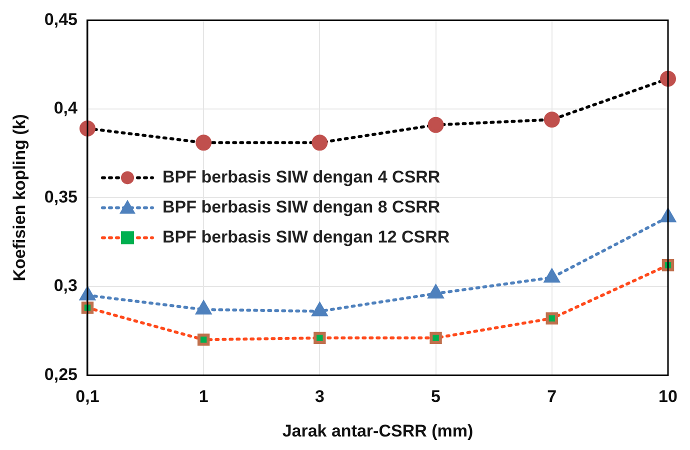 This screenshot has width=690, height=450. What do you see at coordinates (301, 176) in the screenshot?
I see `legend-label: BPF berbasis SIW dengan 4 CSRR` at bounding box center [301, 176].